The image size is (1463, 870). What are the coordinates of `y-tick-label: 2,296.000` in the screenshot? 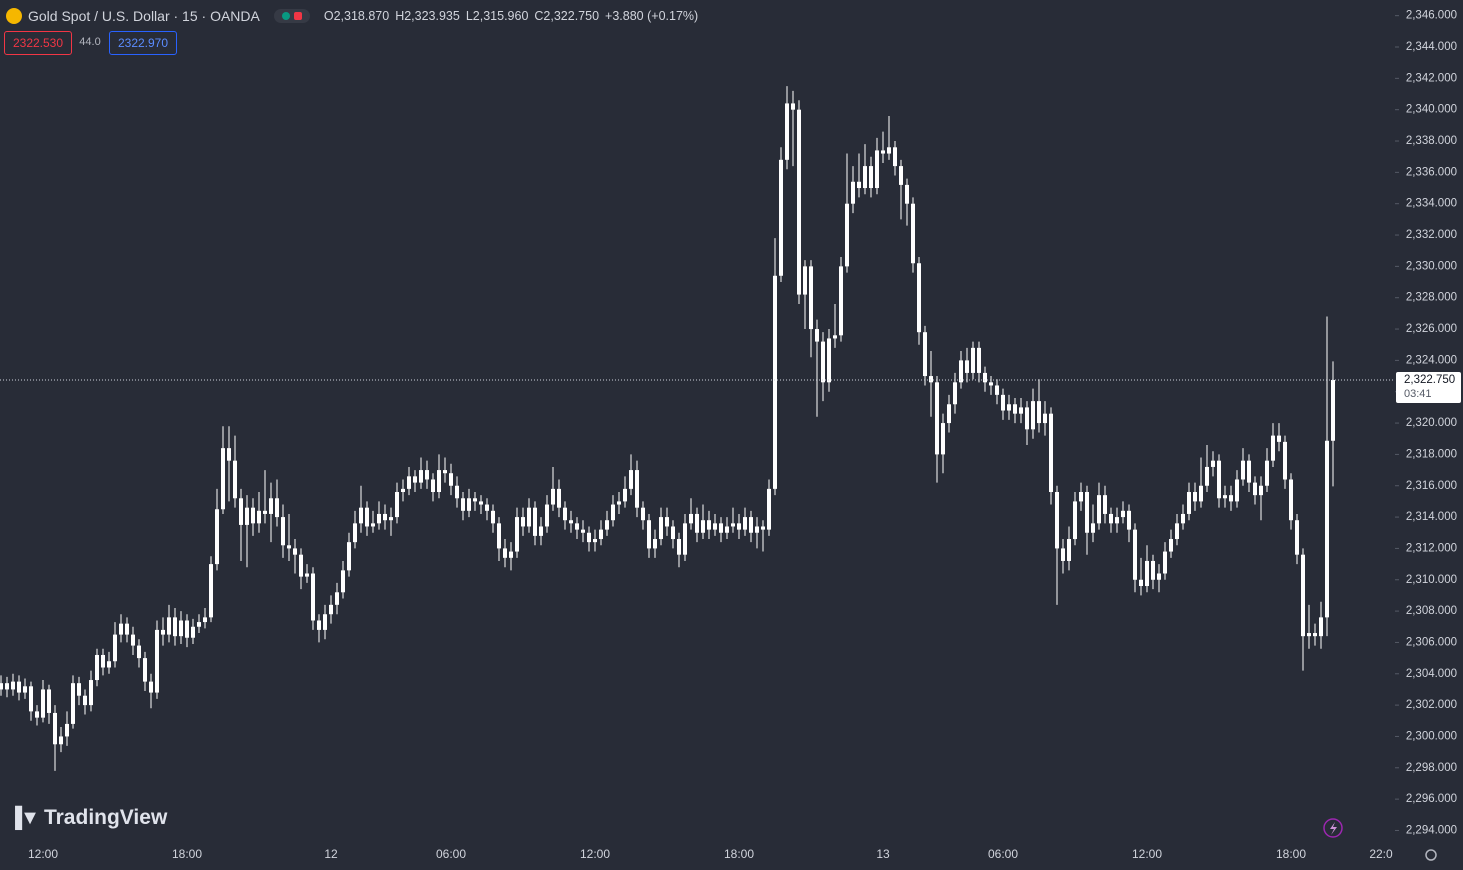 It's located at (1431, 799).